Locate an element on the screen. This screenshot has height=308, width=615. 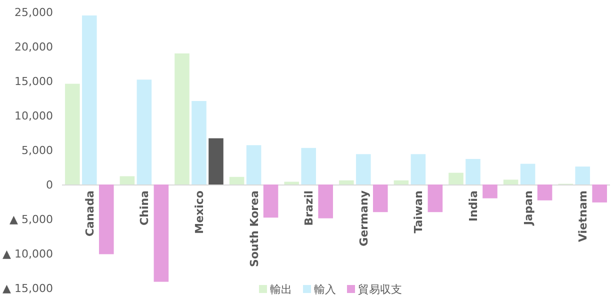
y-tick-label: 25,000 is located at coordinates (33, 12).